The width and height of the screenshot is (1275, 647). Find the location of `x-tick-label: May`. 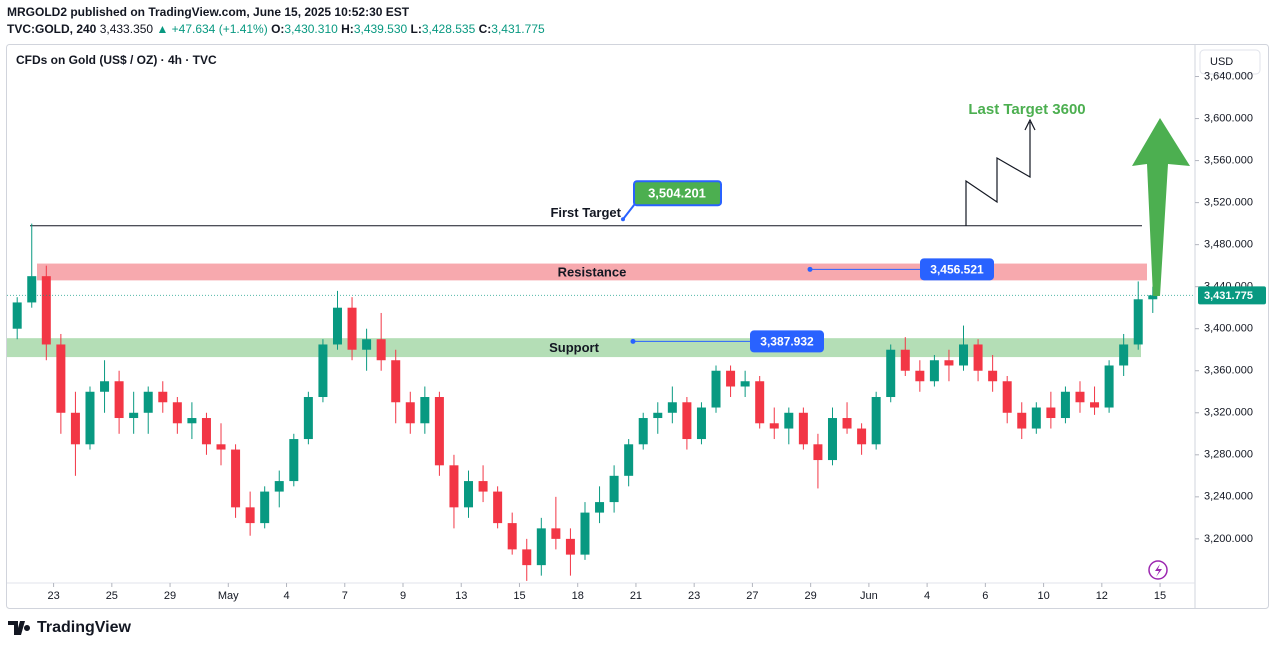

x-tick-label: May is located at coordinates (228, 596).